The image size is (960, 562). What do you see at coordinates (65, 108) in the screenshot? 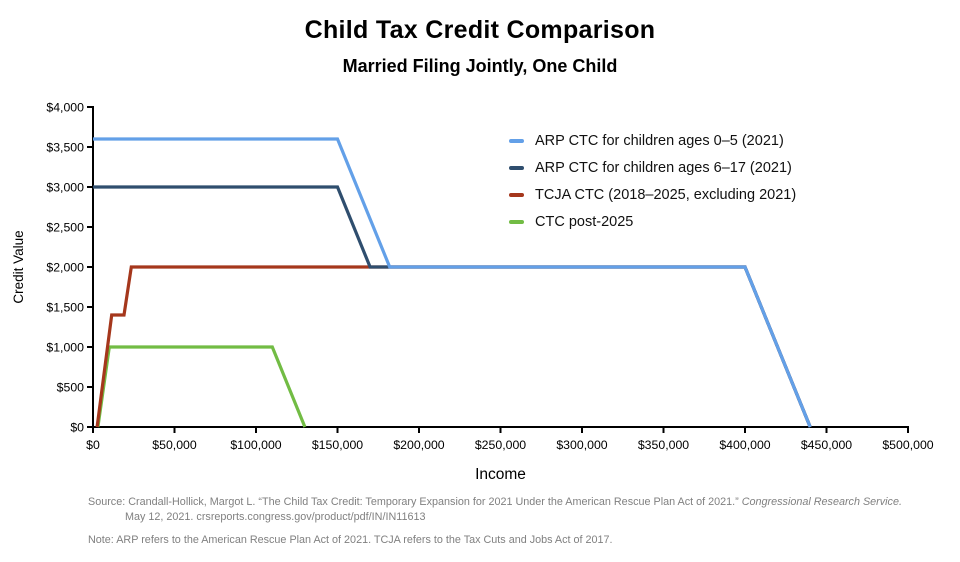
I see `y-tick-label: $4,000` at bounding box center [65, 108].